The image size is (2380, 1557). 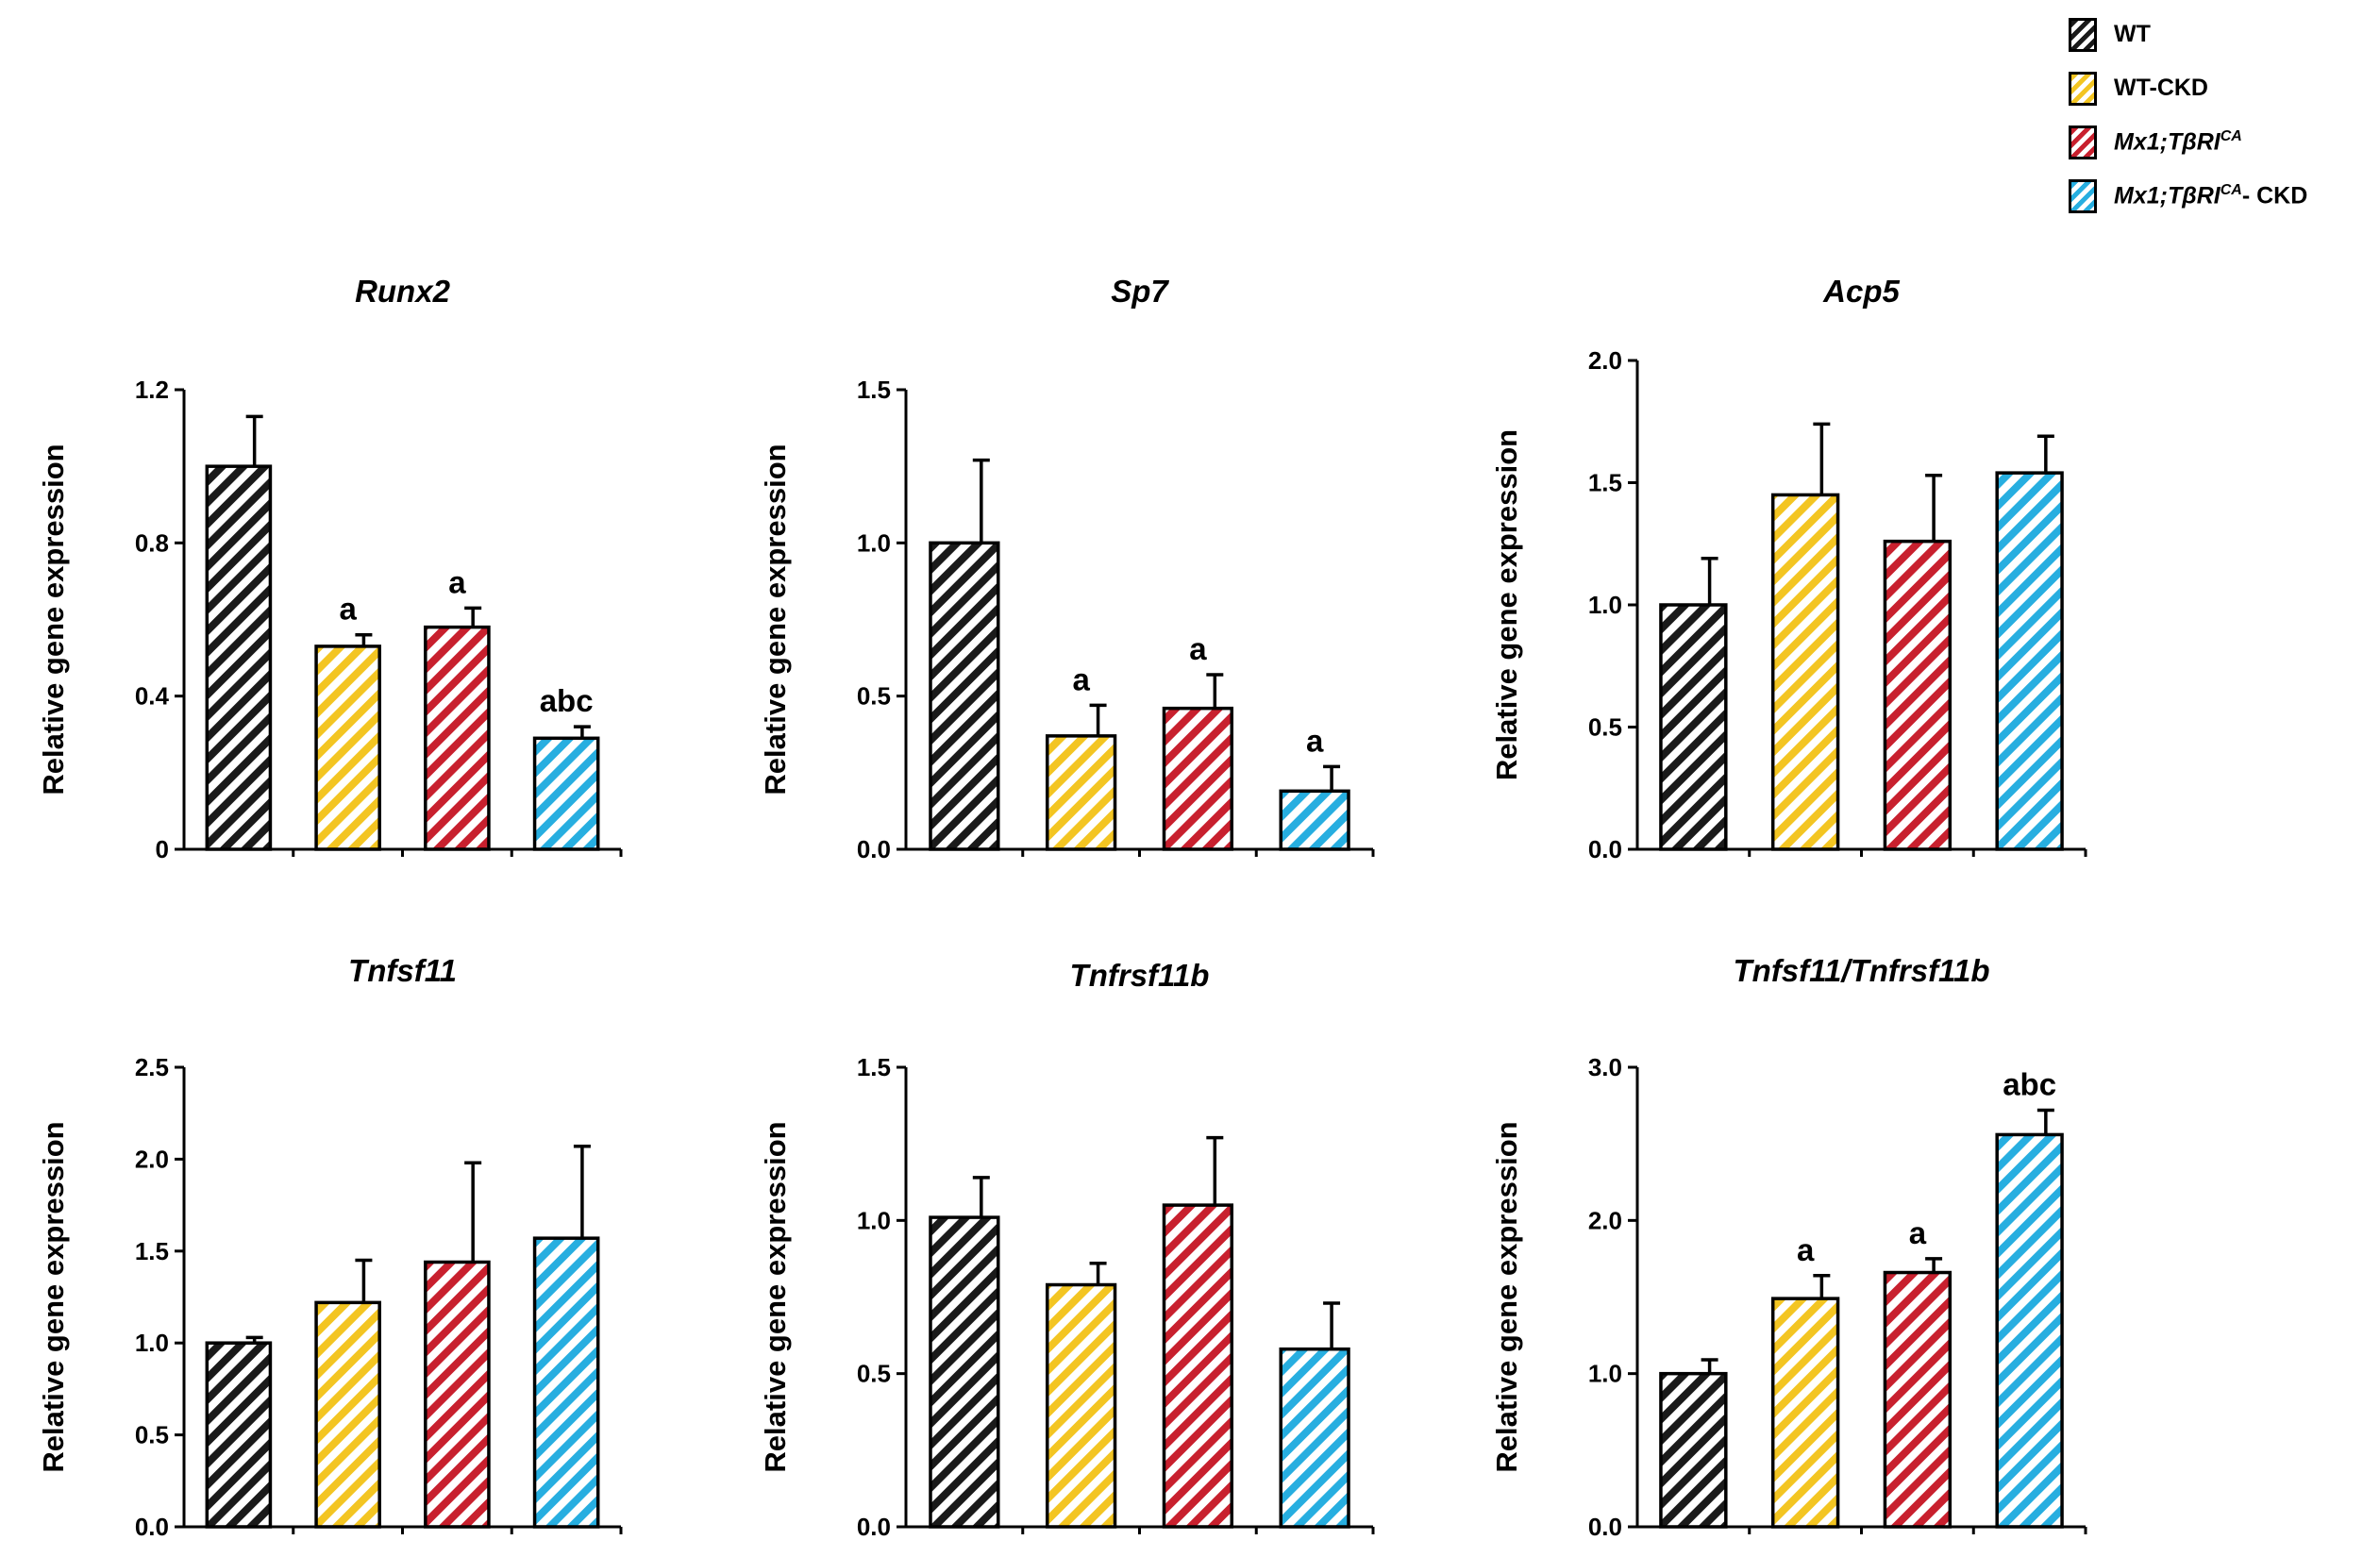 I want to click on legend-item-wt-ckd: WT-CKD, so click(x=2220, y=88).